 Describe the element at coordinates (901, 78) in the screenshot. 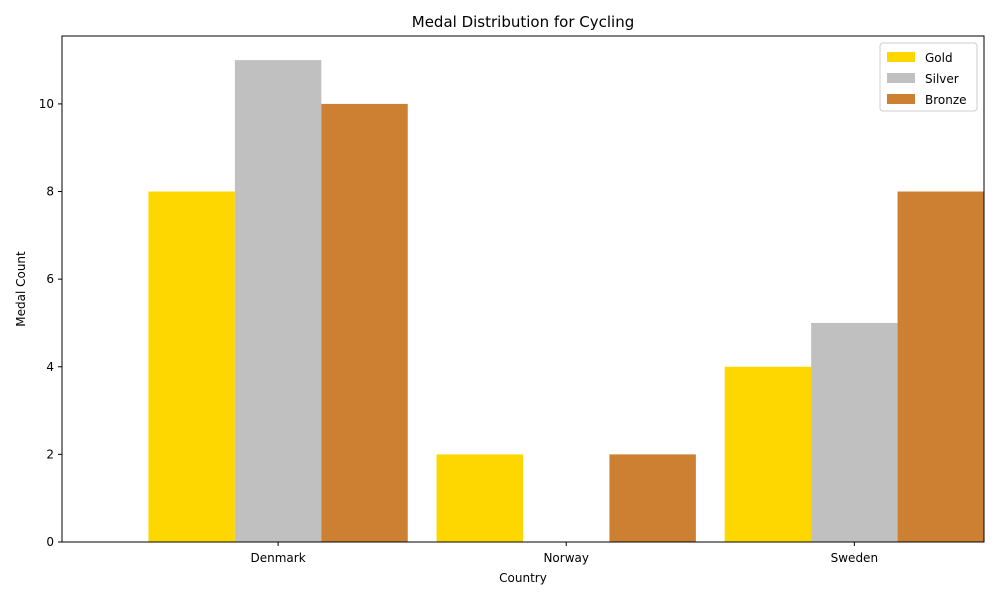

I see `legend-swatch-silver` at that location.